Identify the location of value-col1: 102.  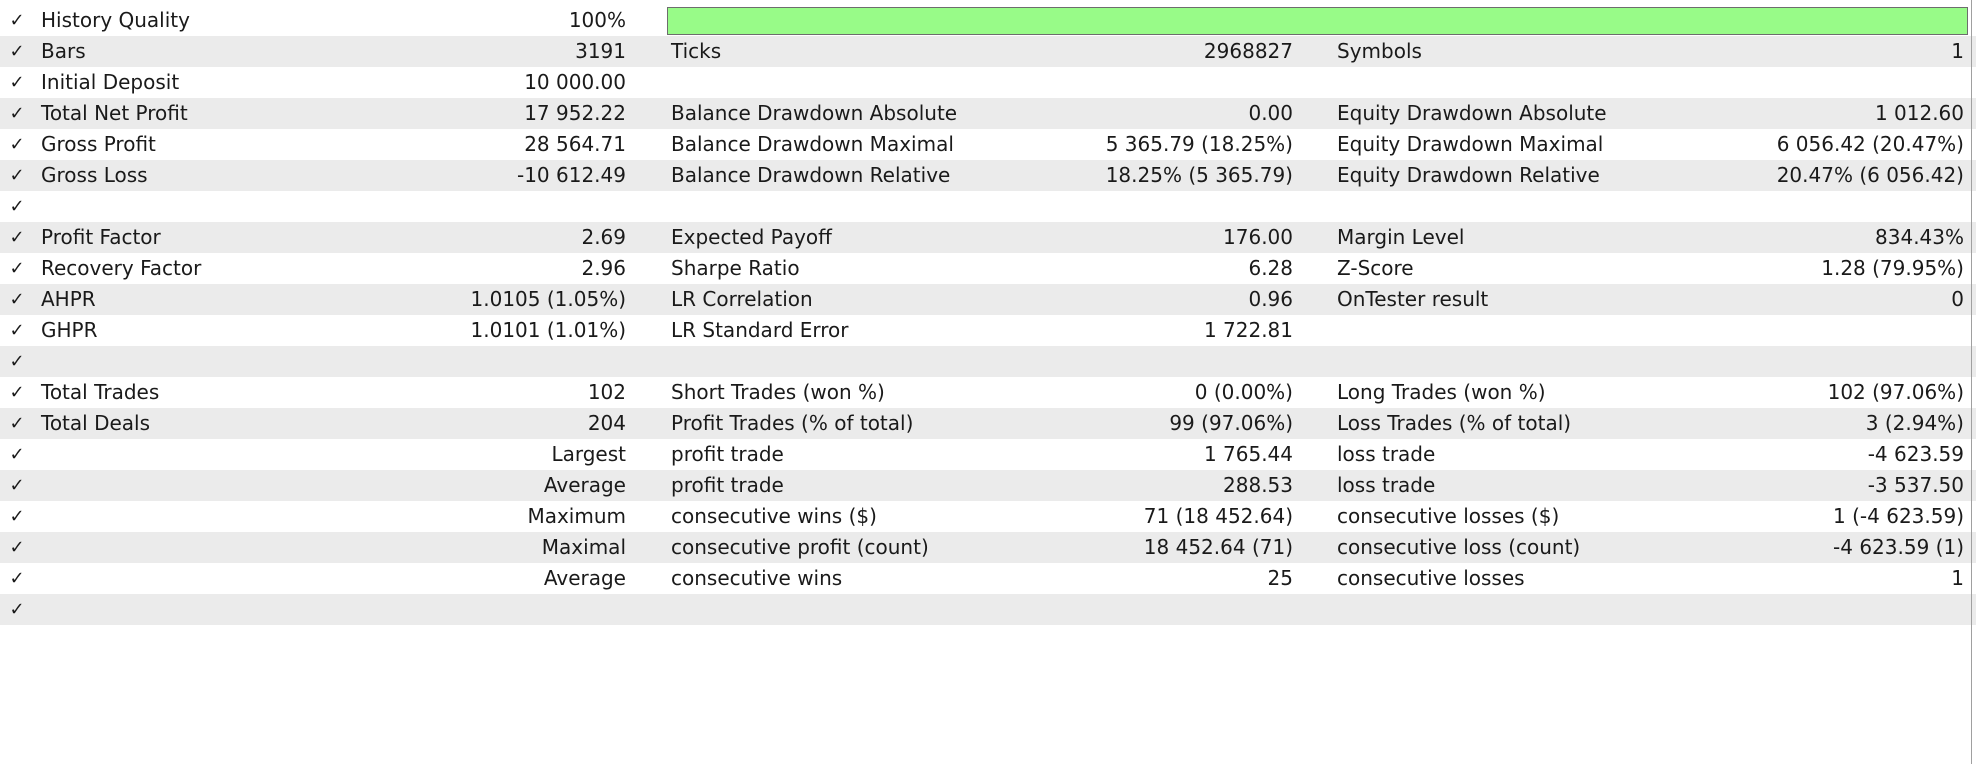
(606, 392).